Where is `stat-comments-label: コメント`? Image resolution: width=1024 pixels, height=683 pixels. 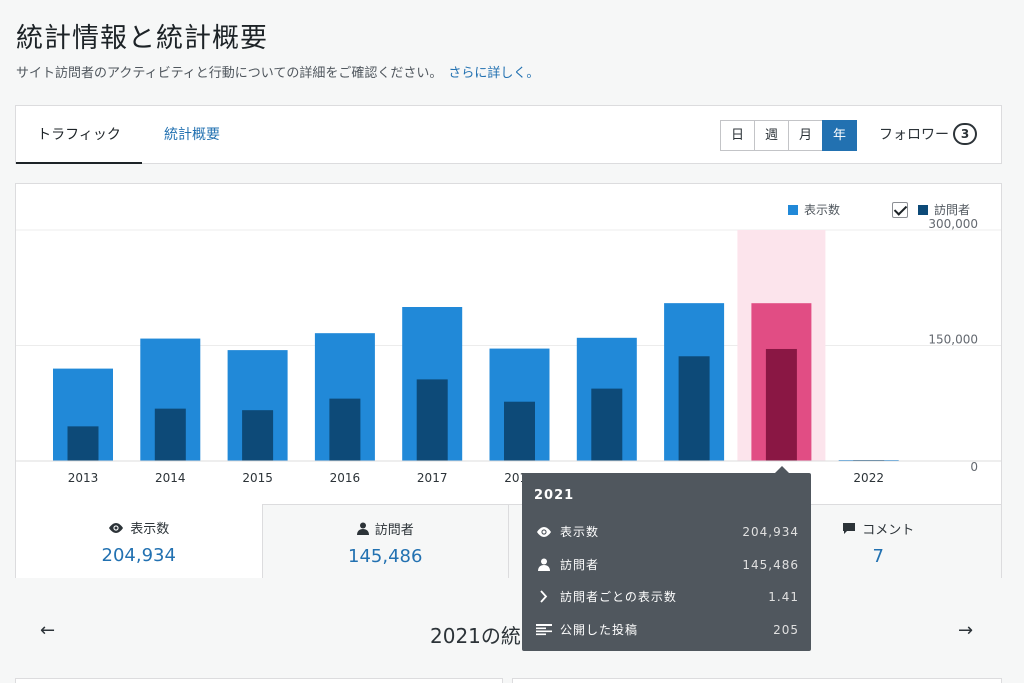
stat-comments-label: コメント is located at coordinates (888, 530).